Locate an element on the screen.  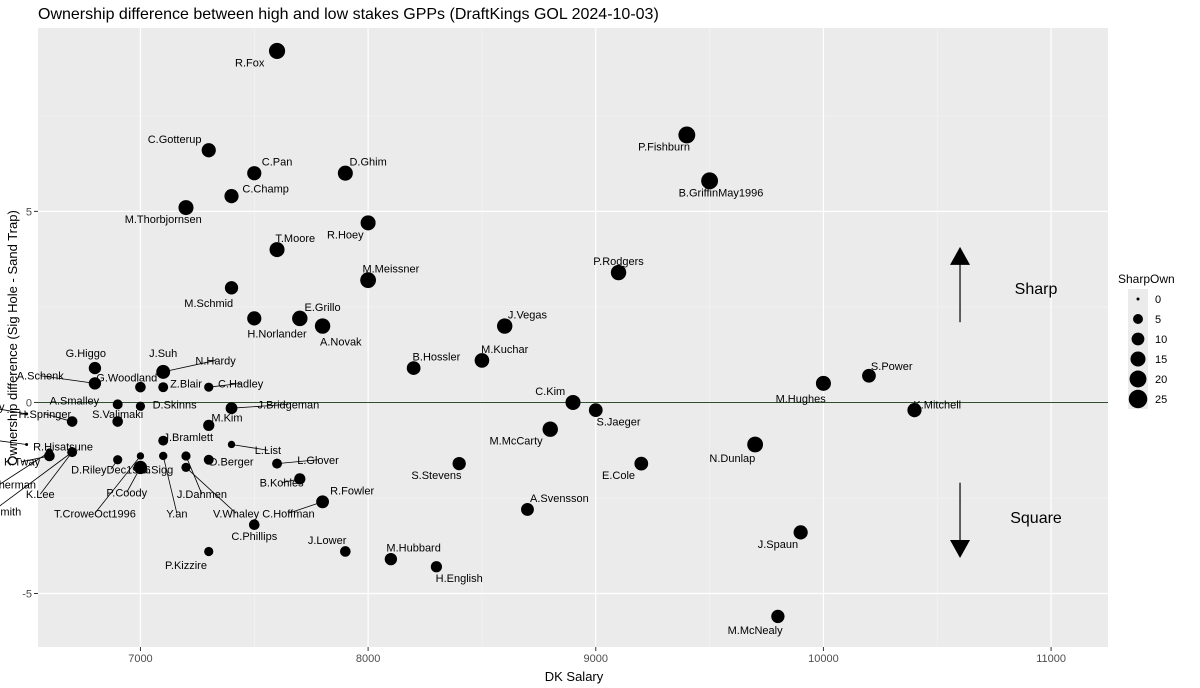
point-label: K.Mitchell is located at coordinates (937, 405).